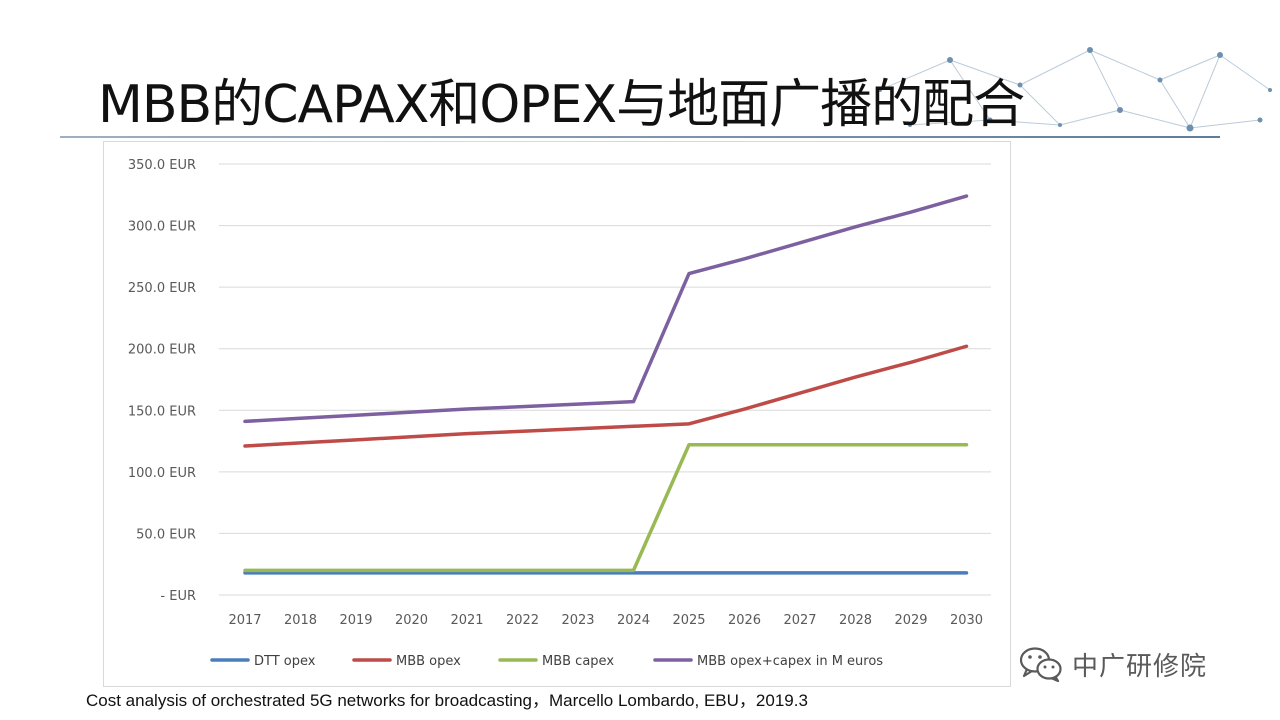  What do you see at coordinates (1040, 665) in the screenshot?
I see `wechat-icon` at bounding box center [1040, 665].